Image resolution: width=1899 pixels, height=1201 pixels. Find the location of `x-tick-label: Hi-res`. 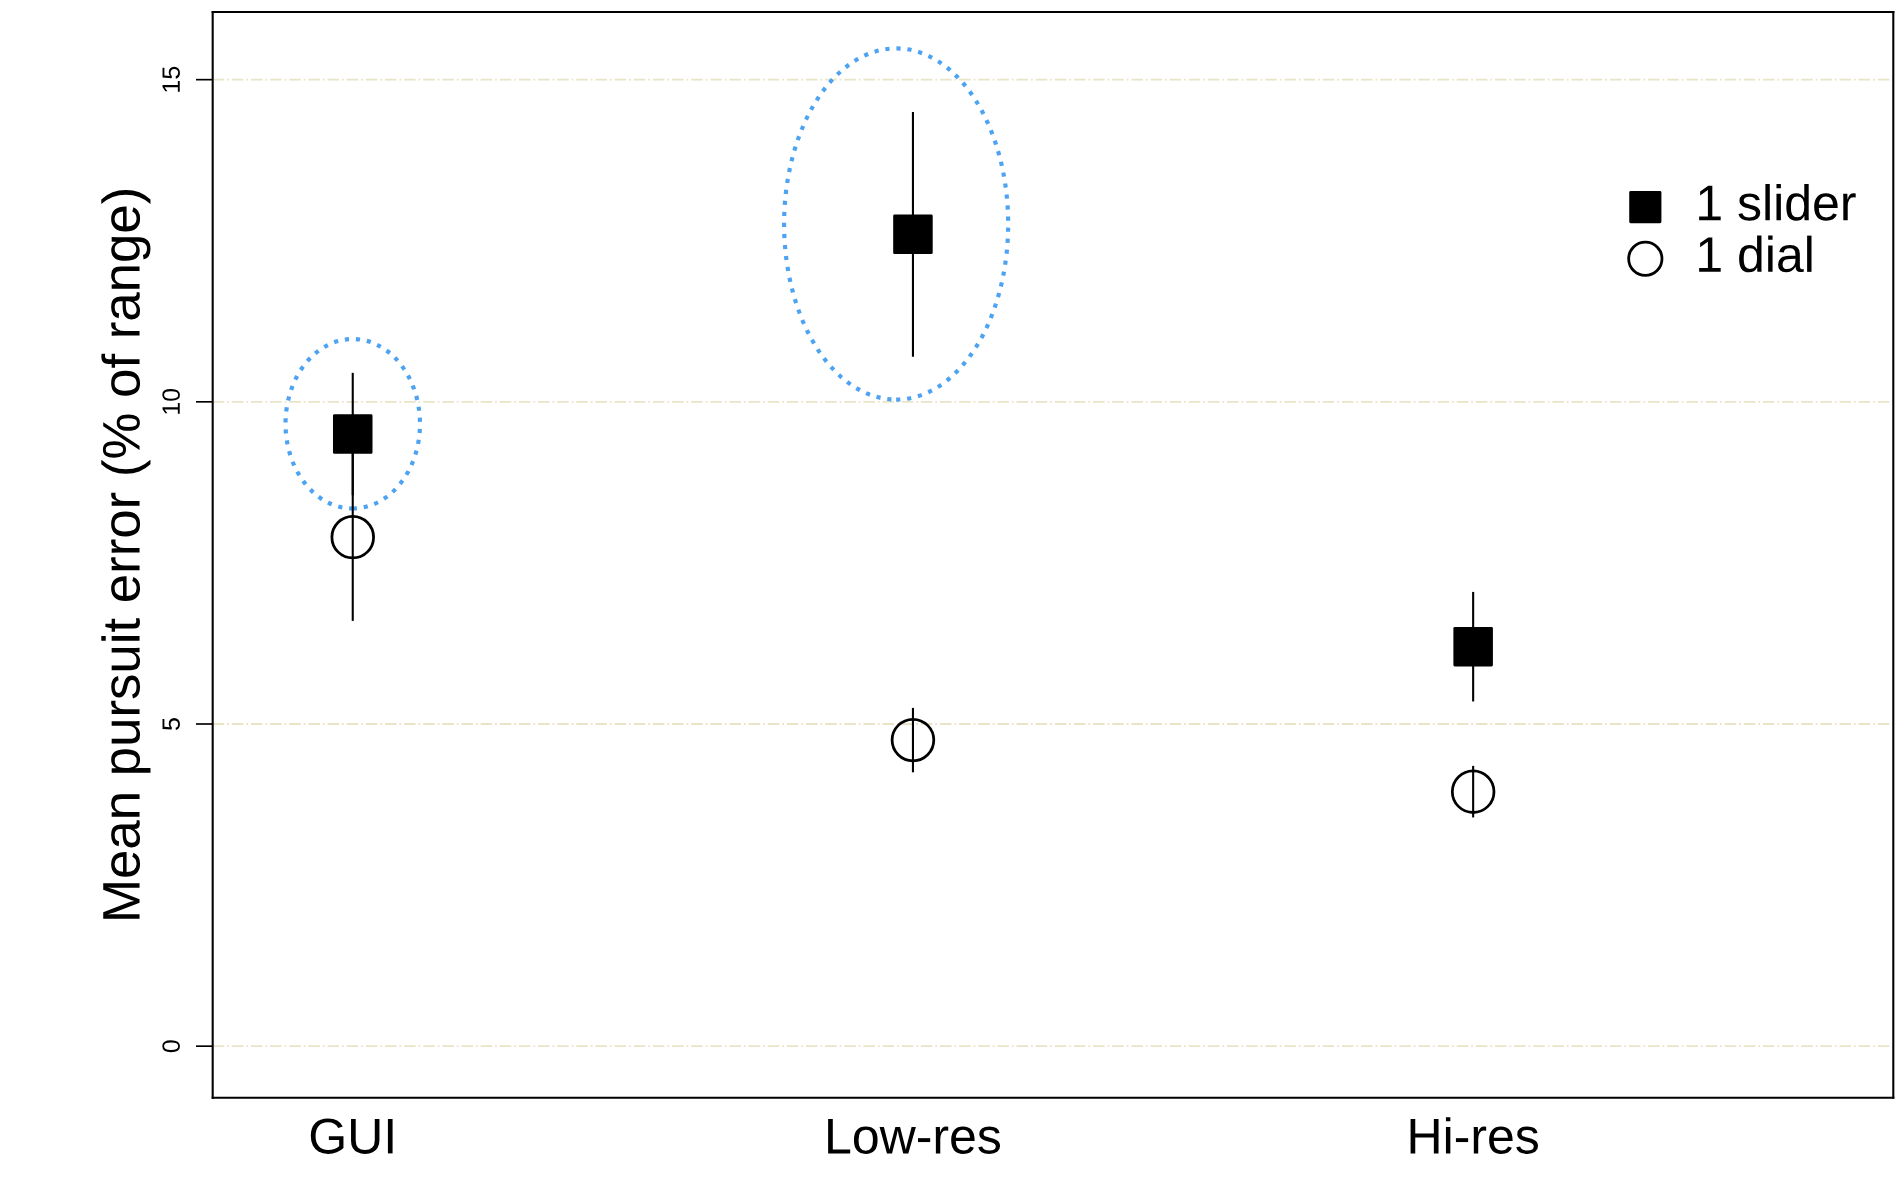

x-tick-label: Hi-res is located at coordinates (1474, 1135).